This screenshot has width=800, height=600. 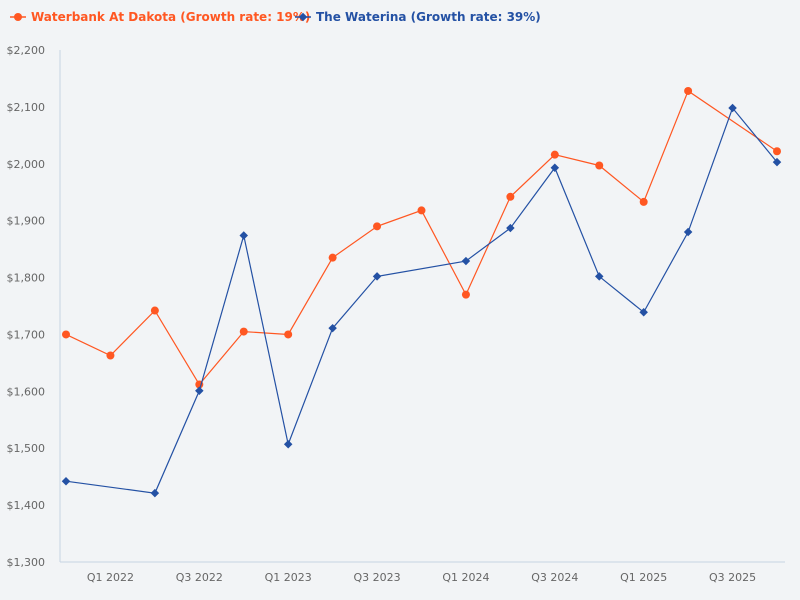 What do you see at coordinates (170, 17) in the screenshot?
I see `legend-label: Waterbank At Dakota (Growth rate: 19%)` at bounding box center [170, 17].